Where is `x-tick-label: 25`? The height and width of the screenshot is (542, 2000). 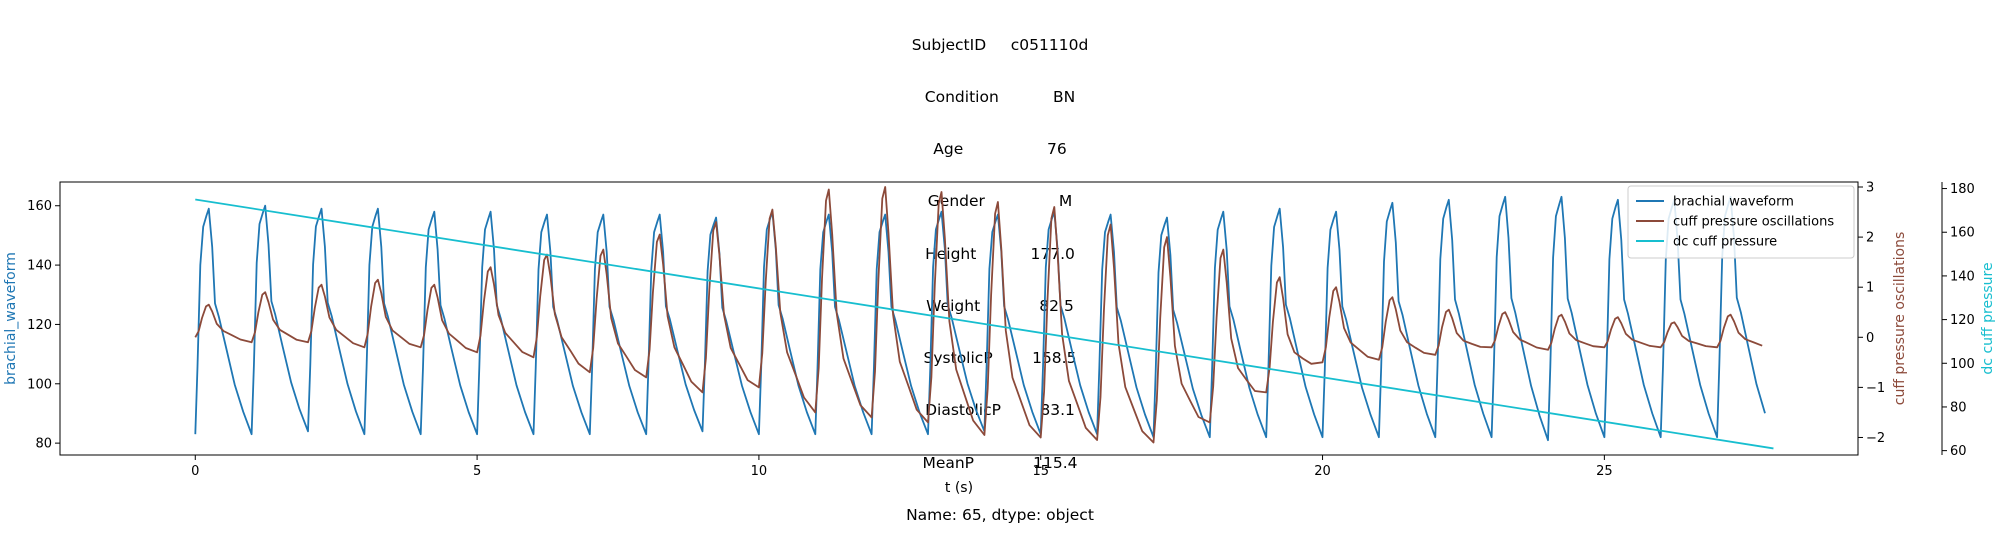 x-tick-label: 25 is located at coordinates (1604, 471).